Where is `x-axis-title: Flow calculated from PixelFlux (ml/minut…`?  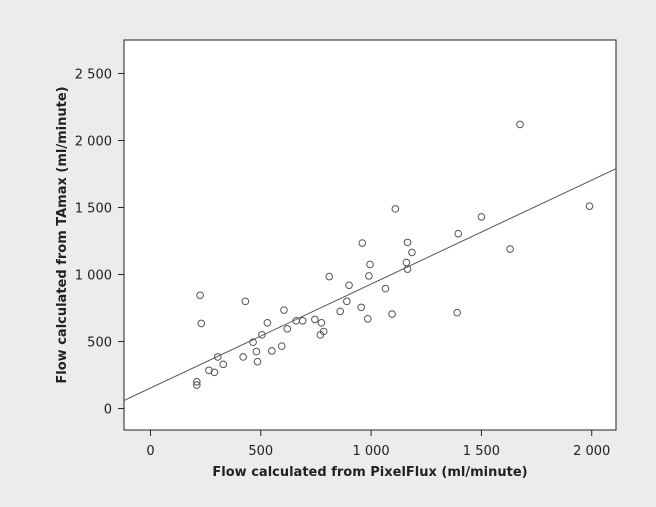
x-axis-title: Flow calculated from PixelFlux (ml/minut… is located at coordinates (369, 472).